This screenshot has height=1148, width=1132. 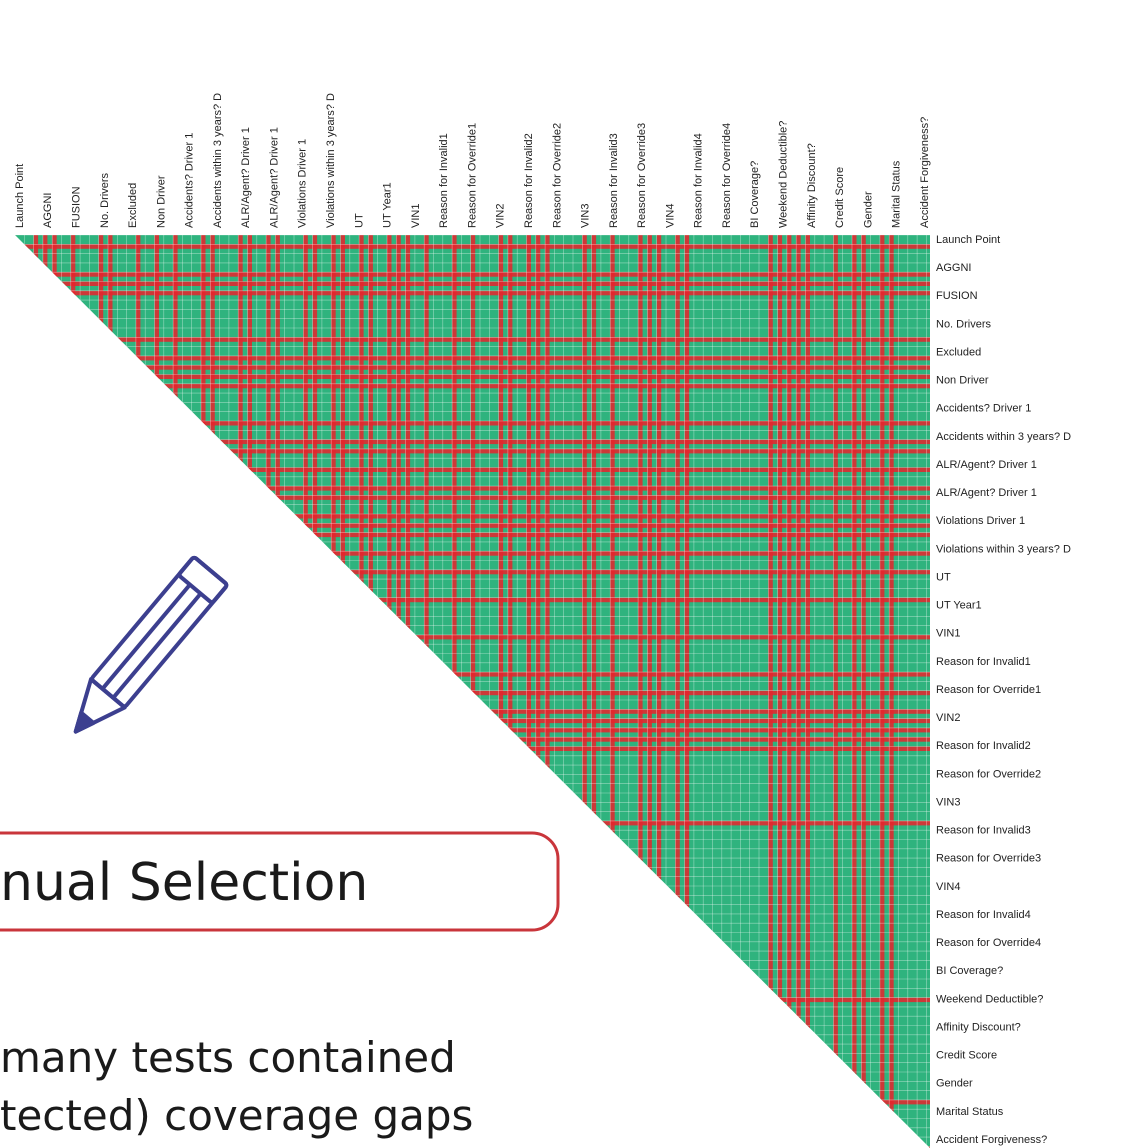 I want to click on row-label: Weekend Deductible?, so click(x=989, y=999).